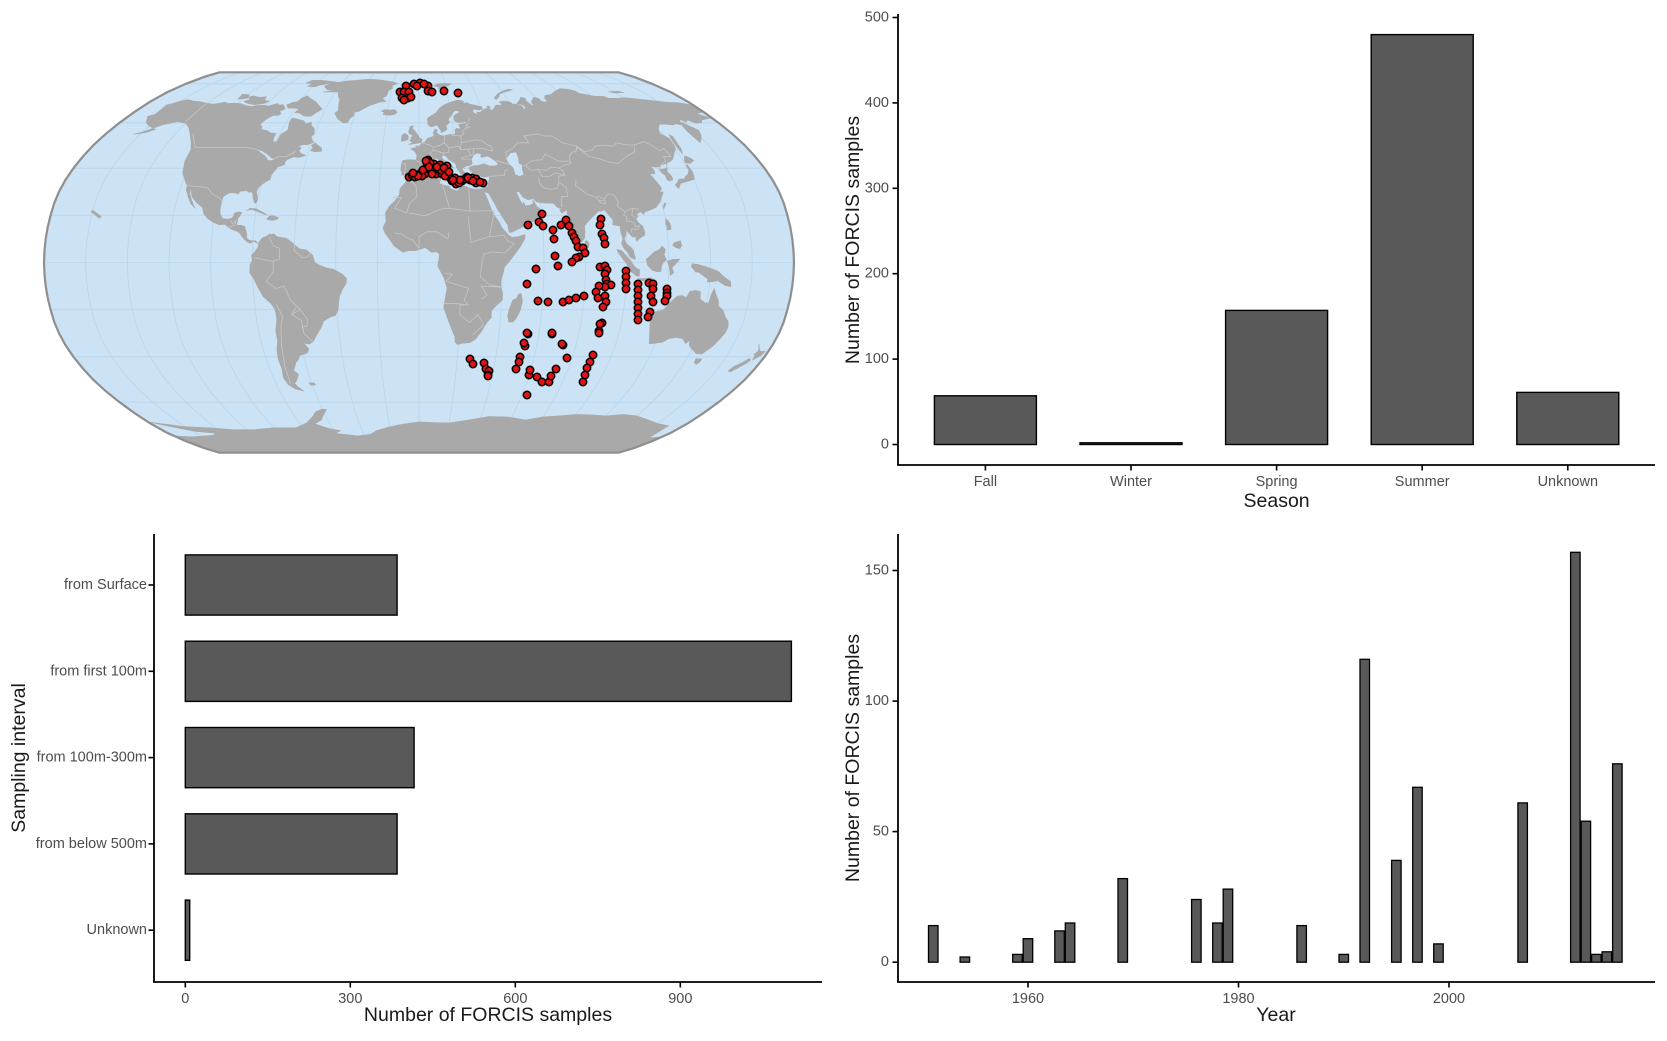  I want to click on svg-text: Season, so click(1277, 501).